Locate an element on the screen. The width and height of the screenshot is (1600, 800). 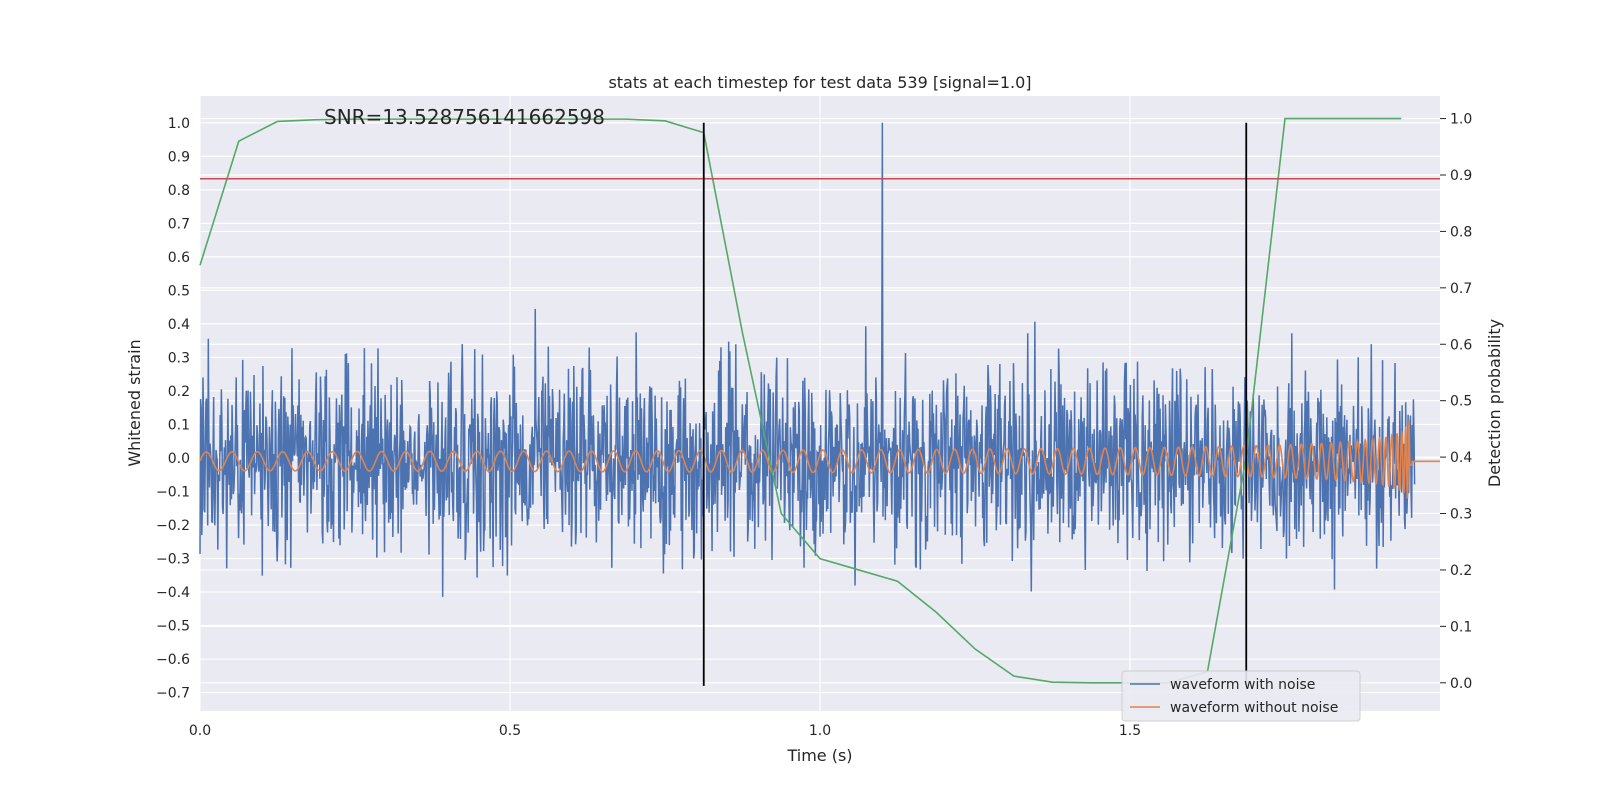
y-left-tick-label-10: 0.3 is located at coordinates (179, 358).